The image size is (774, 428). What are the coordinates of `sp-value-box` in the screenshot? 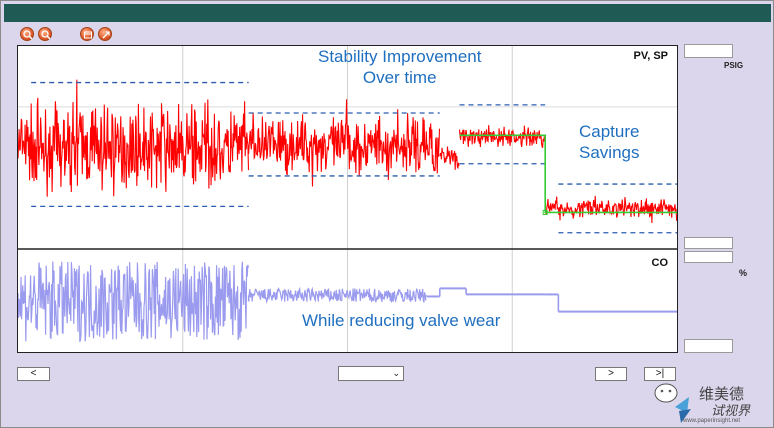 It's located at (708, 243).